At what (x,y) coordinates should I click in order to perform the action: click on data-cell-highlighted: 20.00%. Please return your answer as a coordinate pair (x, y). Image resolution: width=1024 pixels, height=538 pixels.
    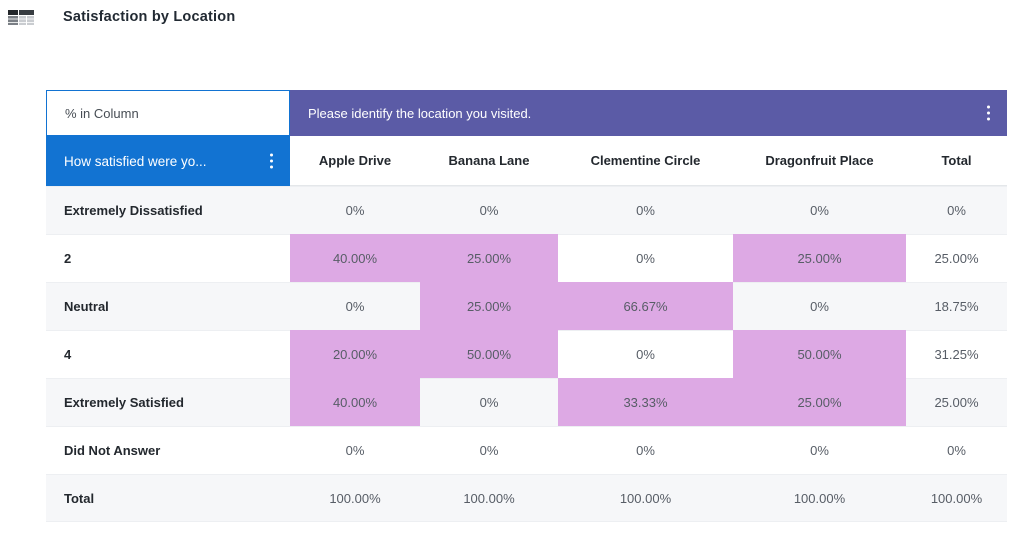
    Looking at the image, I should click on (355, 354).